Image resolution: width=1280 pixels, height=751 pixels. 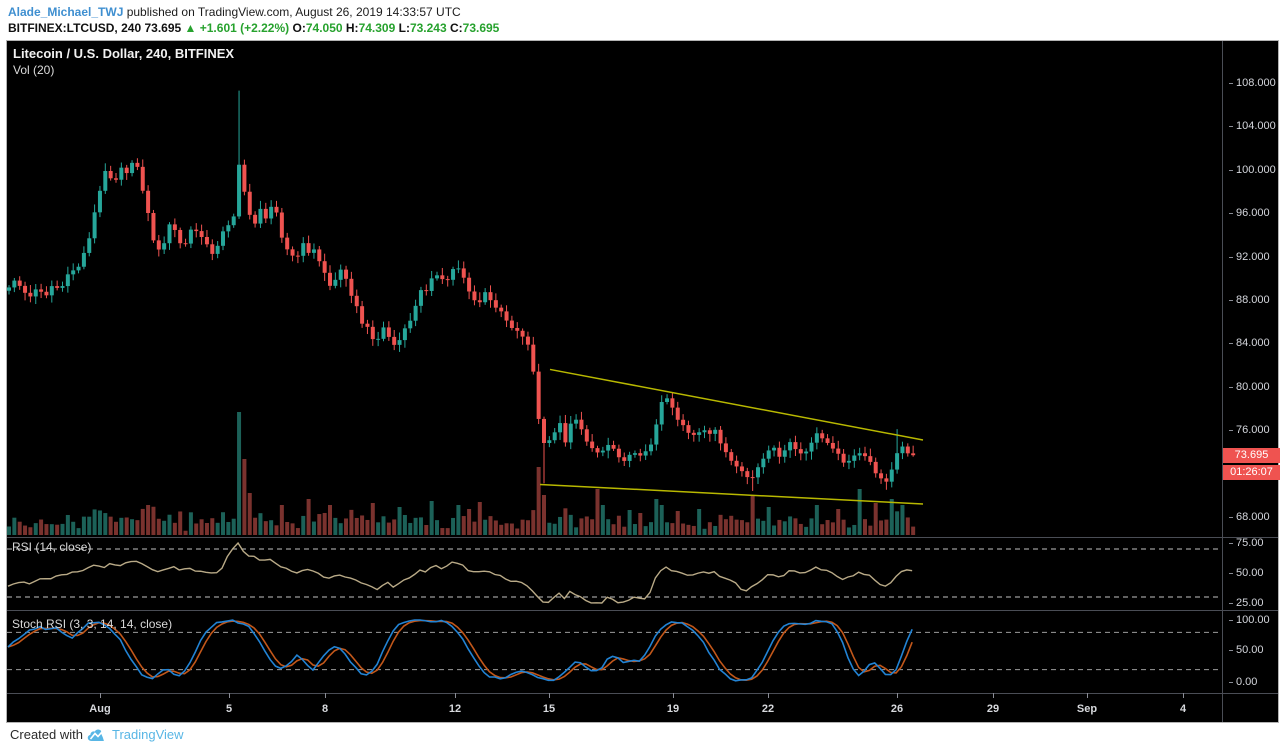 What do you see at coordinates (92, 624) in the screenshot?
I see `stoch-rsi-indicator-label: Stoch RSI (3, 3, 14, 14, close)` at bounding box center [92, 624].